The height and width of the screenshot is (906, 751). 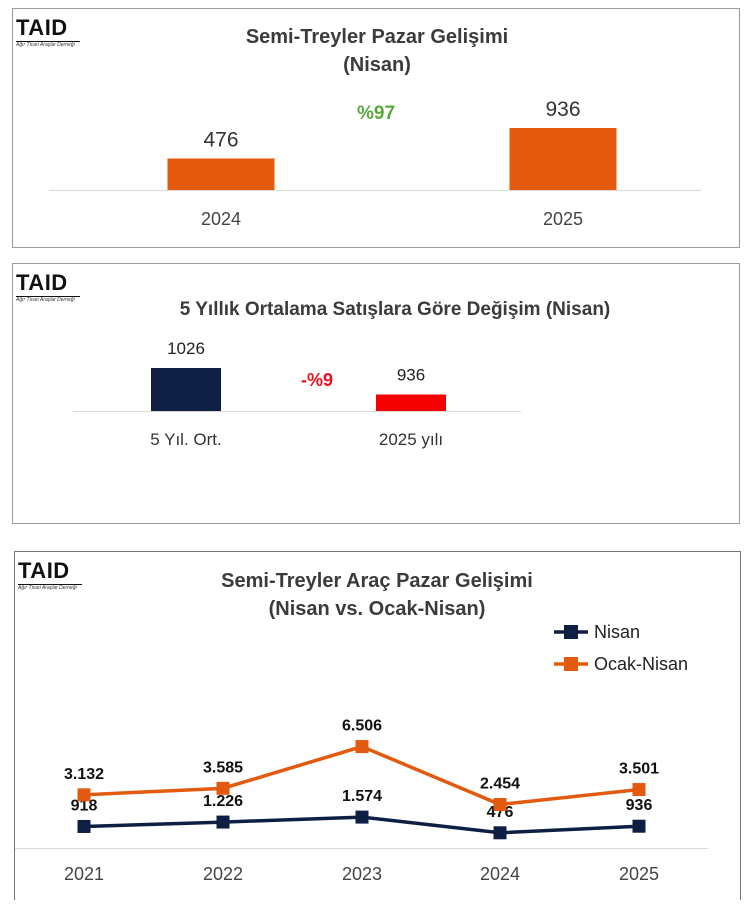 What do you see at coordinates (377, 609) in the screenshot?
I see `chart-subtitle: (Nisan vs. Ocak-Nisan)` at bounding box center [377, 609].